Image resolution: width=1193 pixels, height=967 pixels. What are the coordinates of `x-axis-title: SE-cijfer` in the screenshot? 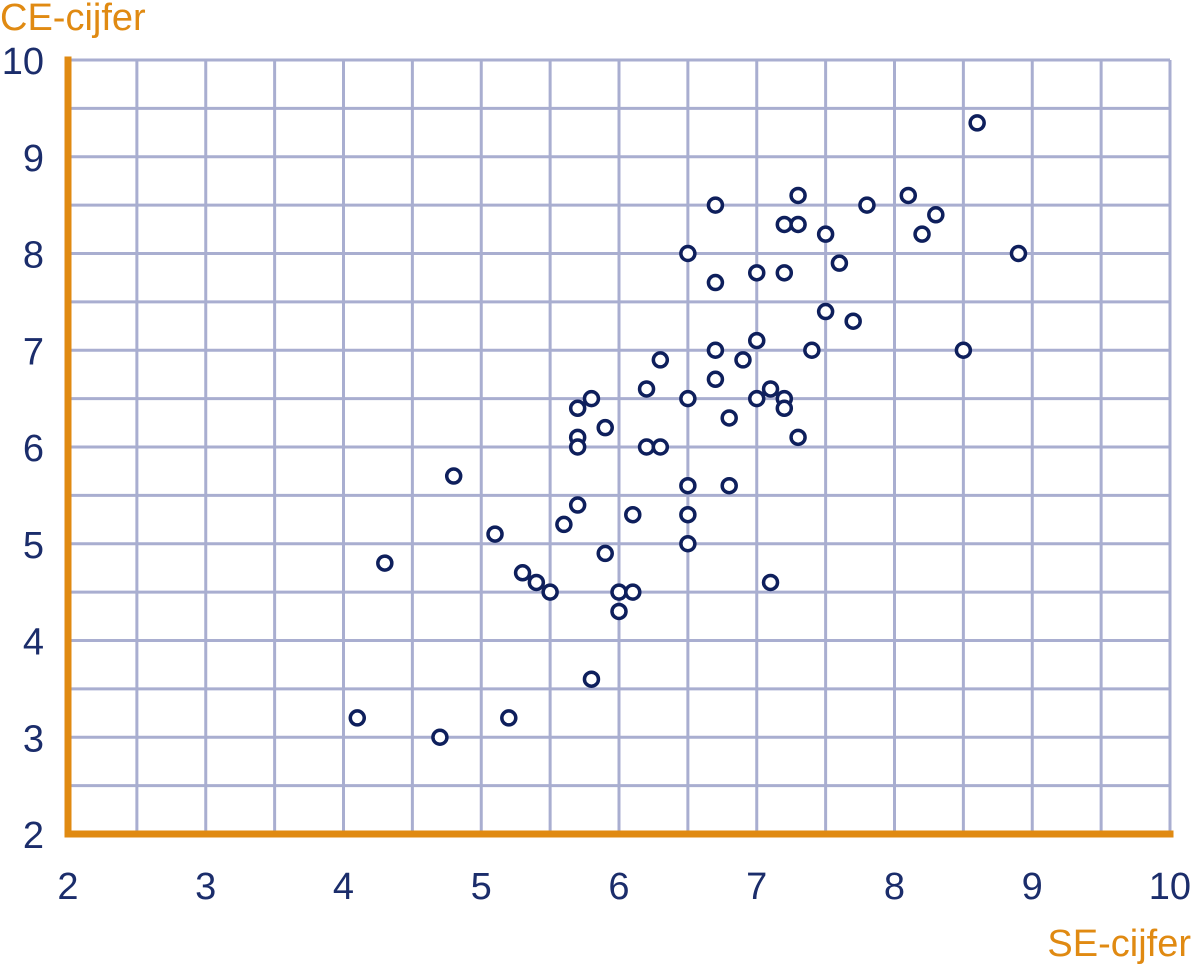 It's located at (1119, 944).